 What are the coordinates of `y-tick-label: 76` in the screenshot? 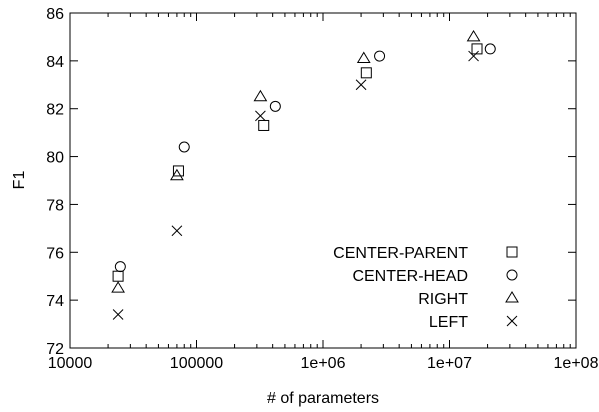 It's located at (55, 253).